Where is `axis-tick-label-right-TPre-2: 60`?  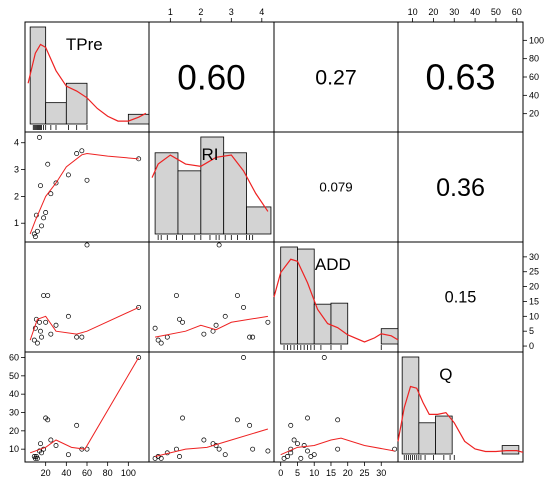
axis-tick-label-right-TPre-2: 60 is located at coordinates (534, 77).